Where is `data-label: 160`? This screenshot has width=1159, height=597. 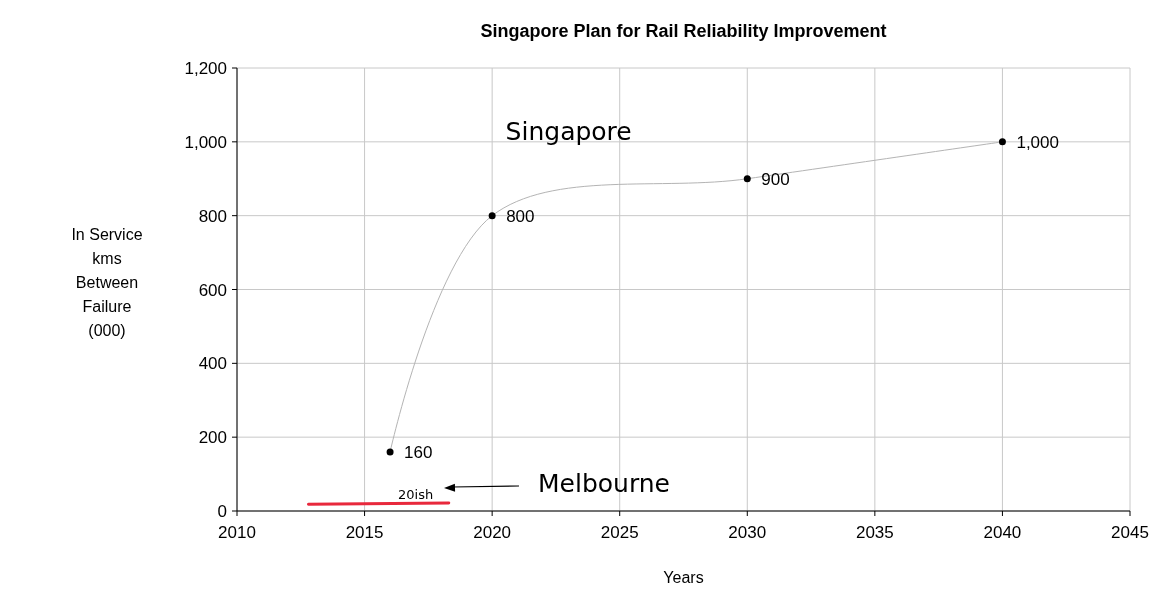 data-label: 160 is located at coordinates (418, 452).